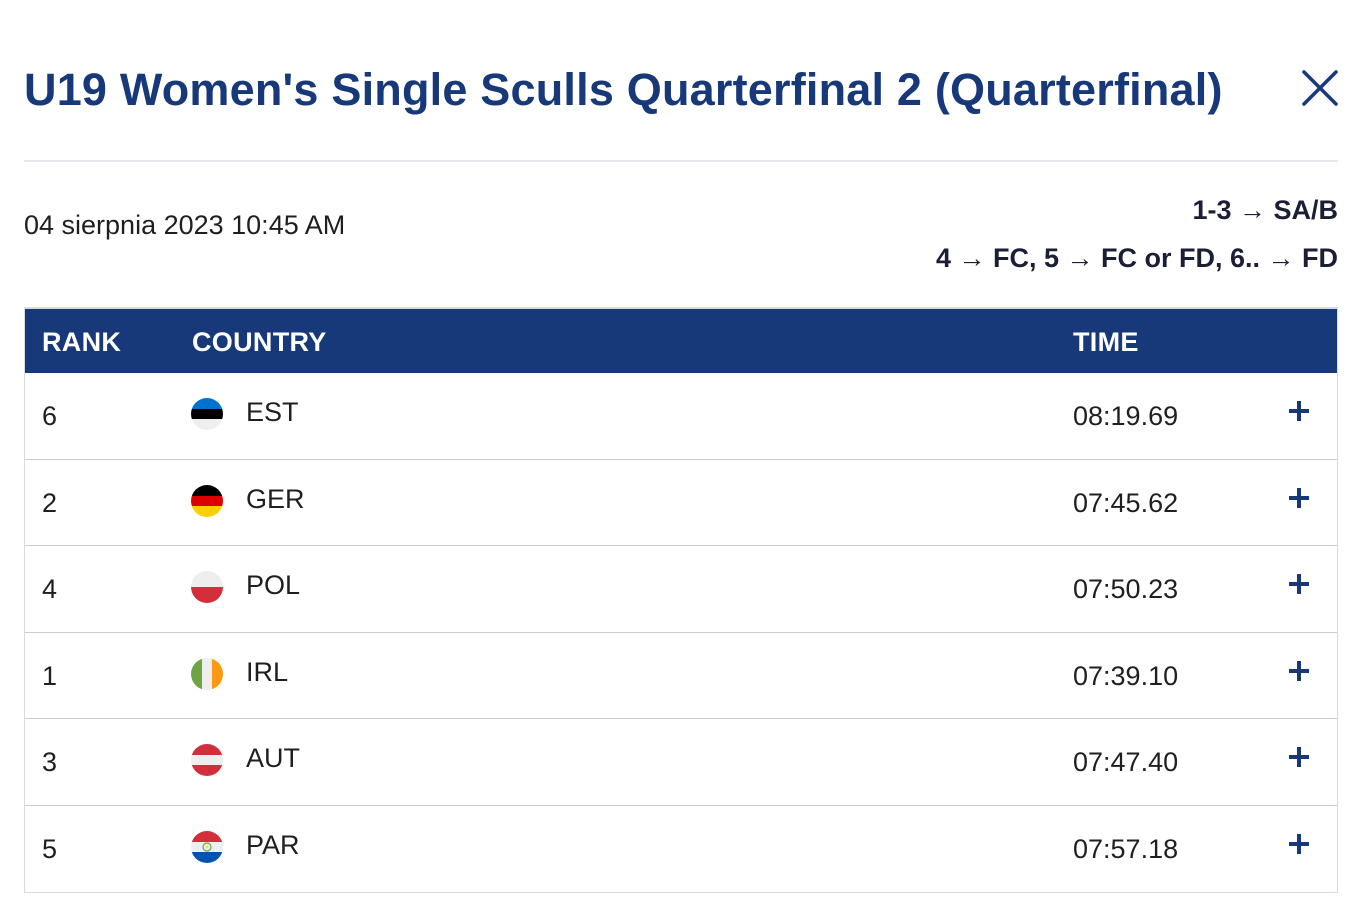 Image resolution: width=1362 pixels, height=904 pixels. I want to click on time-column-header: TIME, so click(1106, 342).